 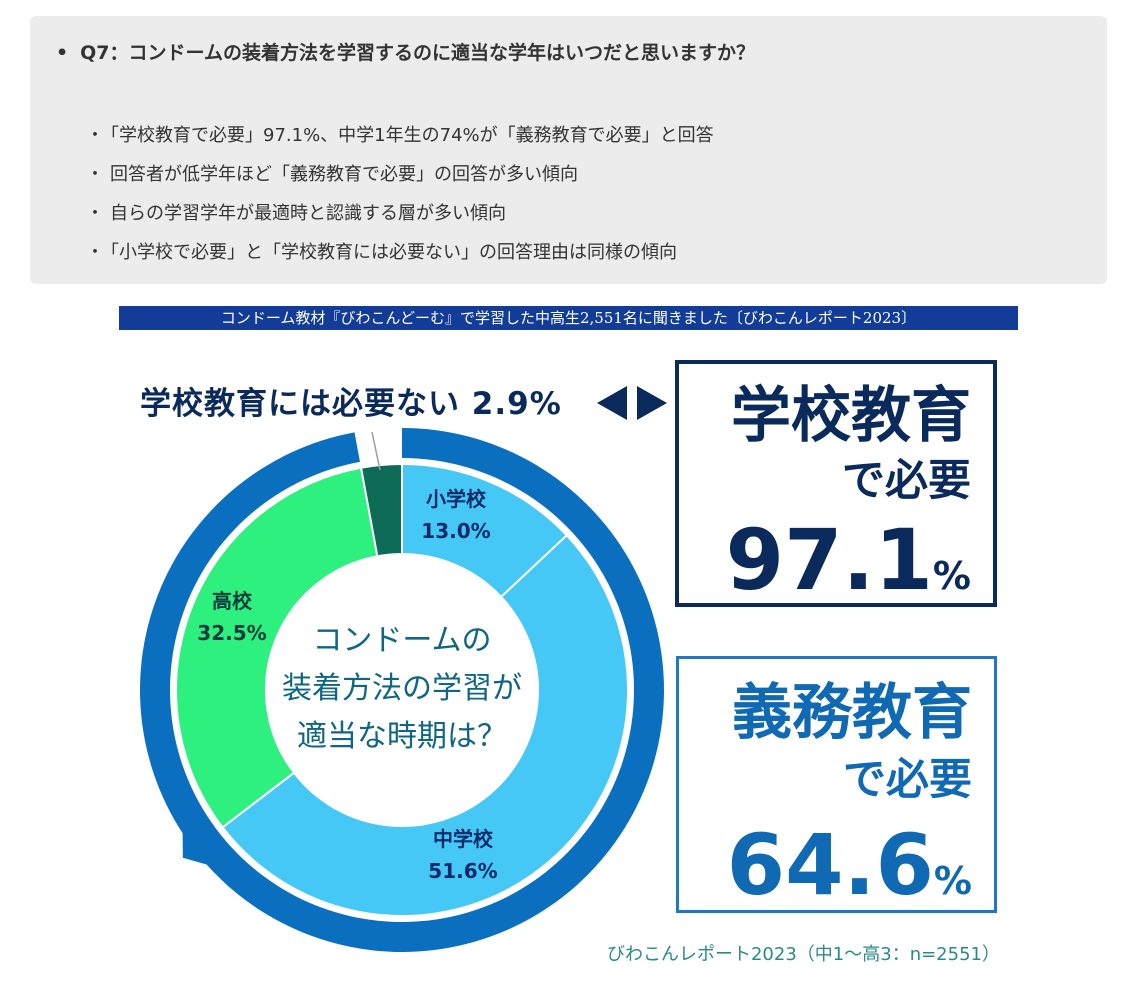 What do you see at coordinates (381, 252) in the screenshot?
I see `summary-point: ・「小学校で必要」と「学校教育には必要ない」の回答理由は同様の傾向` at bounding box center [381, 252].